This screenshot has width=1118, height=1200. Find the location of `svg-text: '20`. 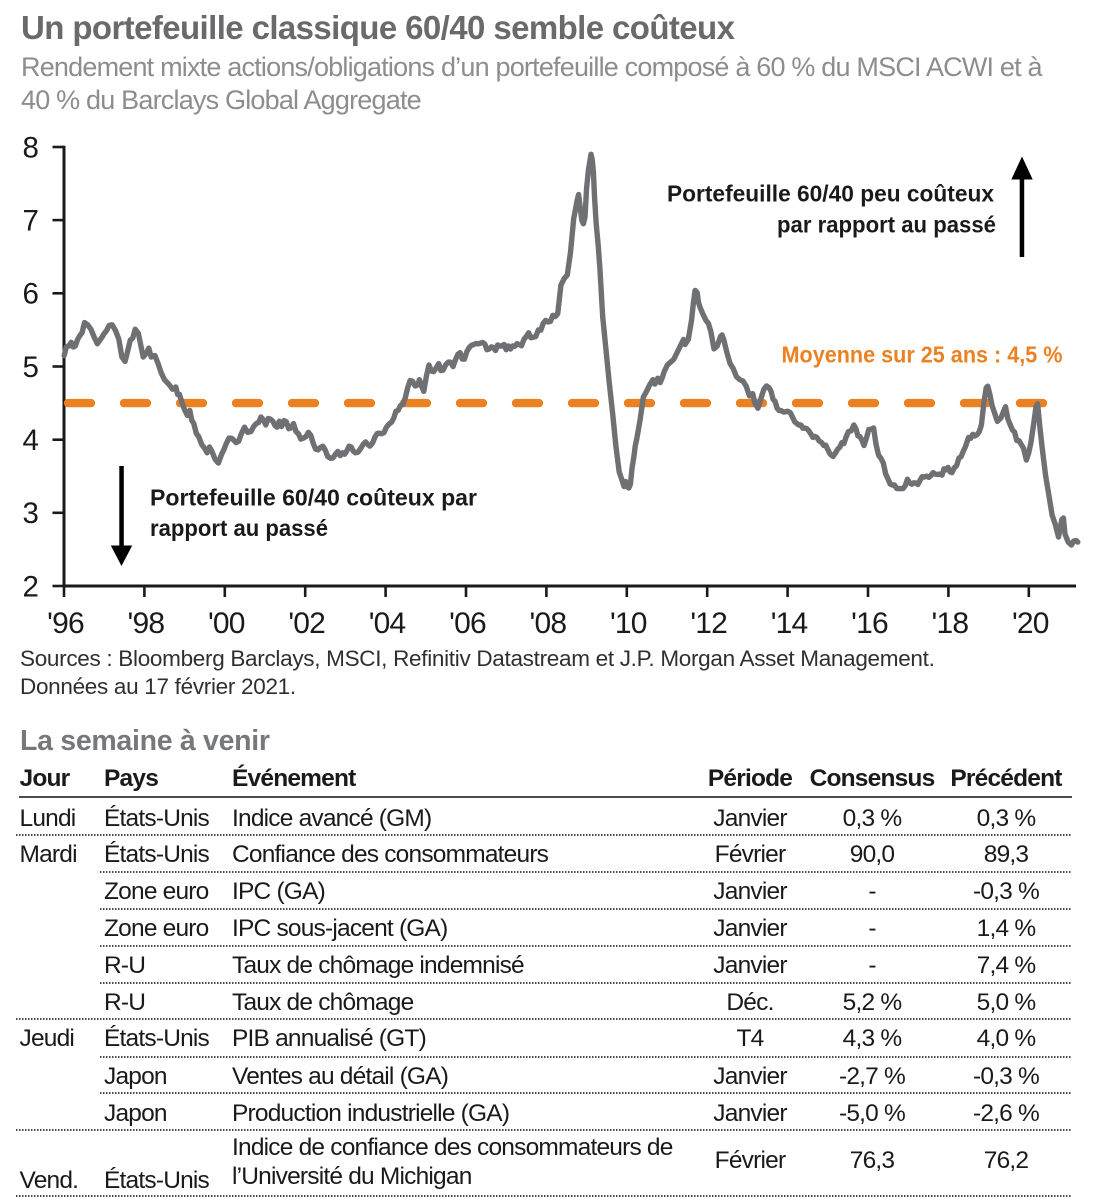

svg-text: '20 is located at coordinates (1030, 623).